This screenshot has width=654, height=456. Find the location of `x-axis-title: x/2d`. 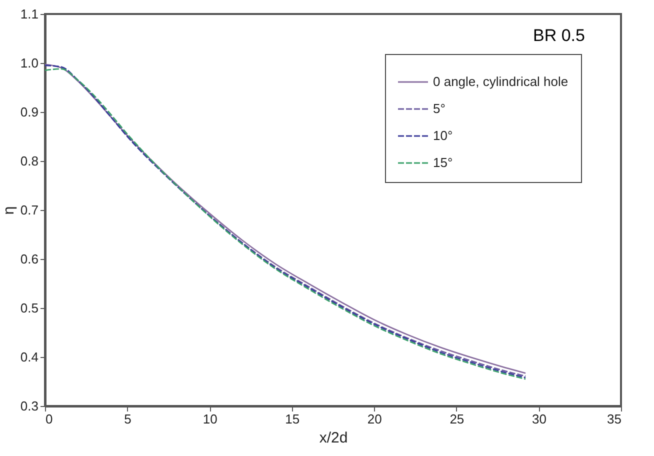

x-axis-title: x/2d is located at coordinates (333, 438).